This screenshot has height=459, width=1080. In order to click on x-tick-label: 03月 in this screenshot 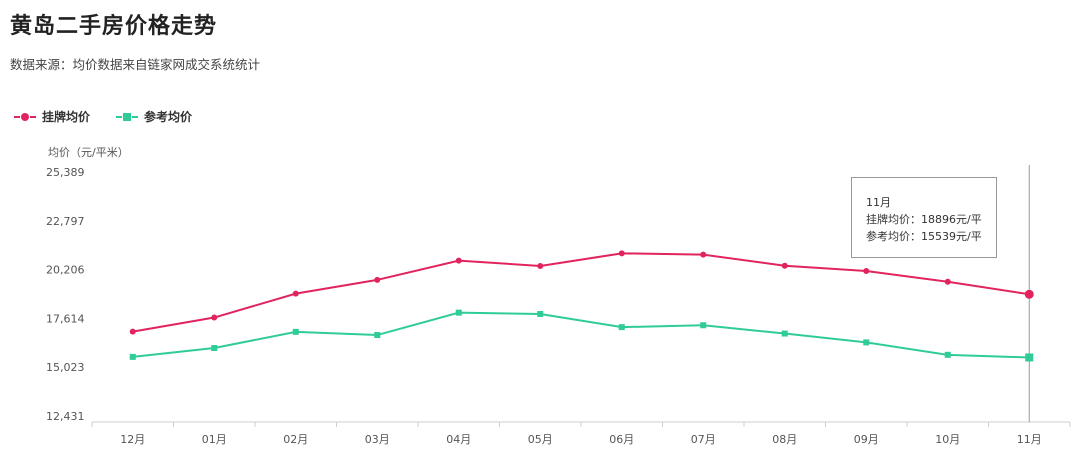, I will do `click(377, 439)`.